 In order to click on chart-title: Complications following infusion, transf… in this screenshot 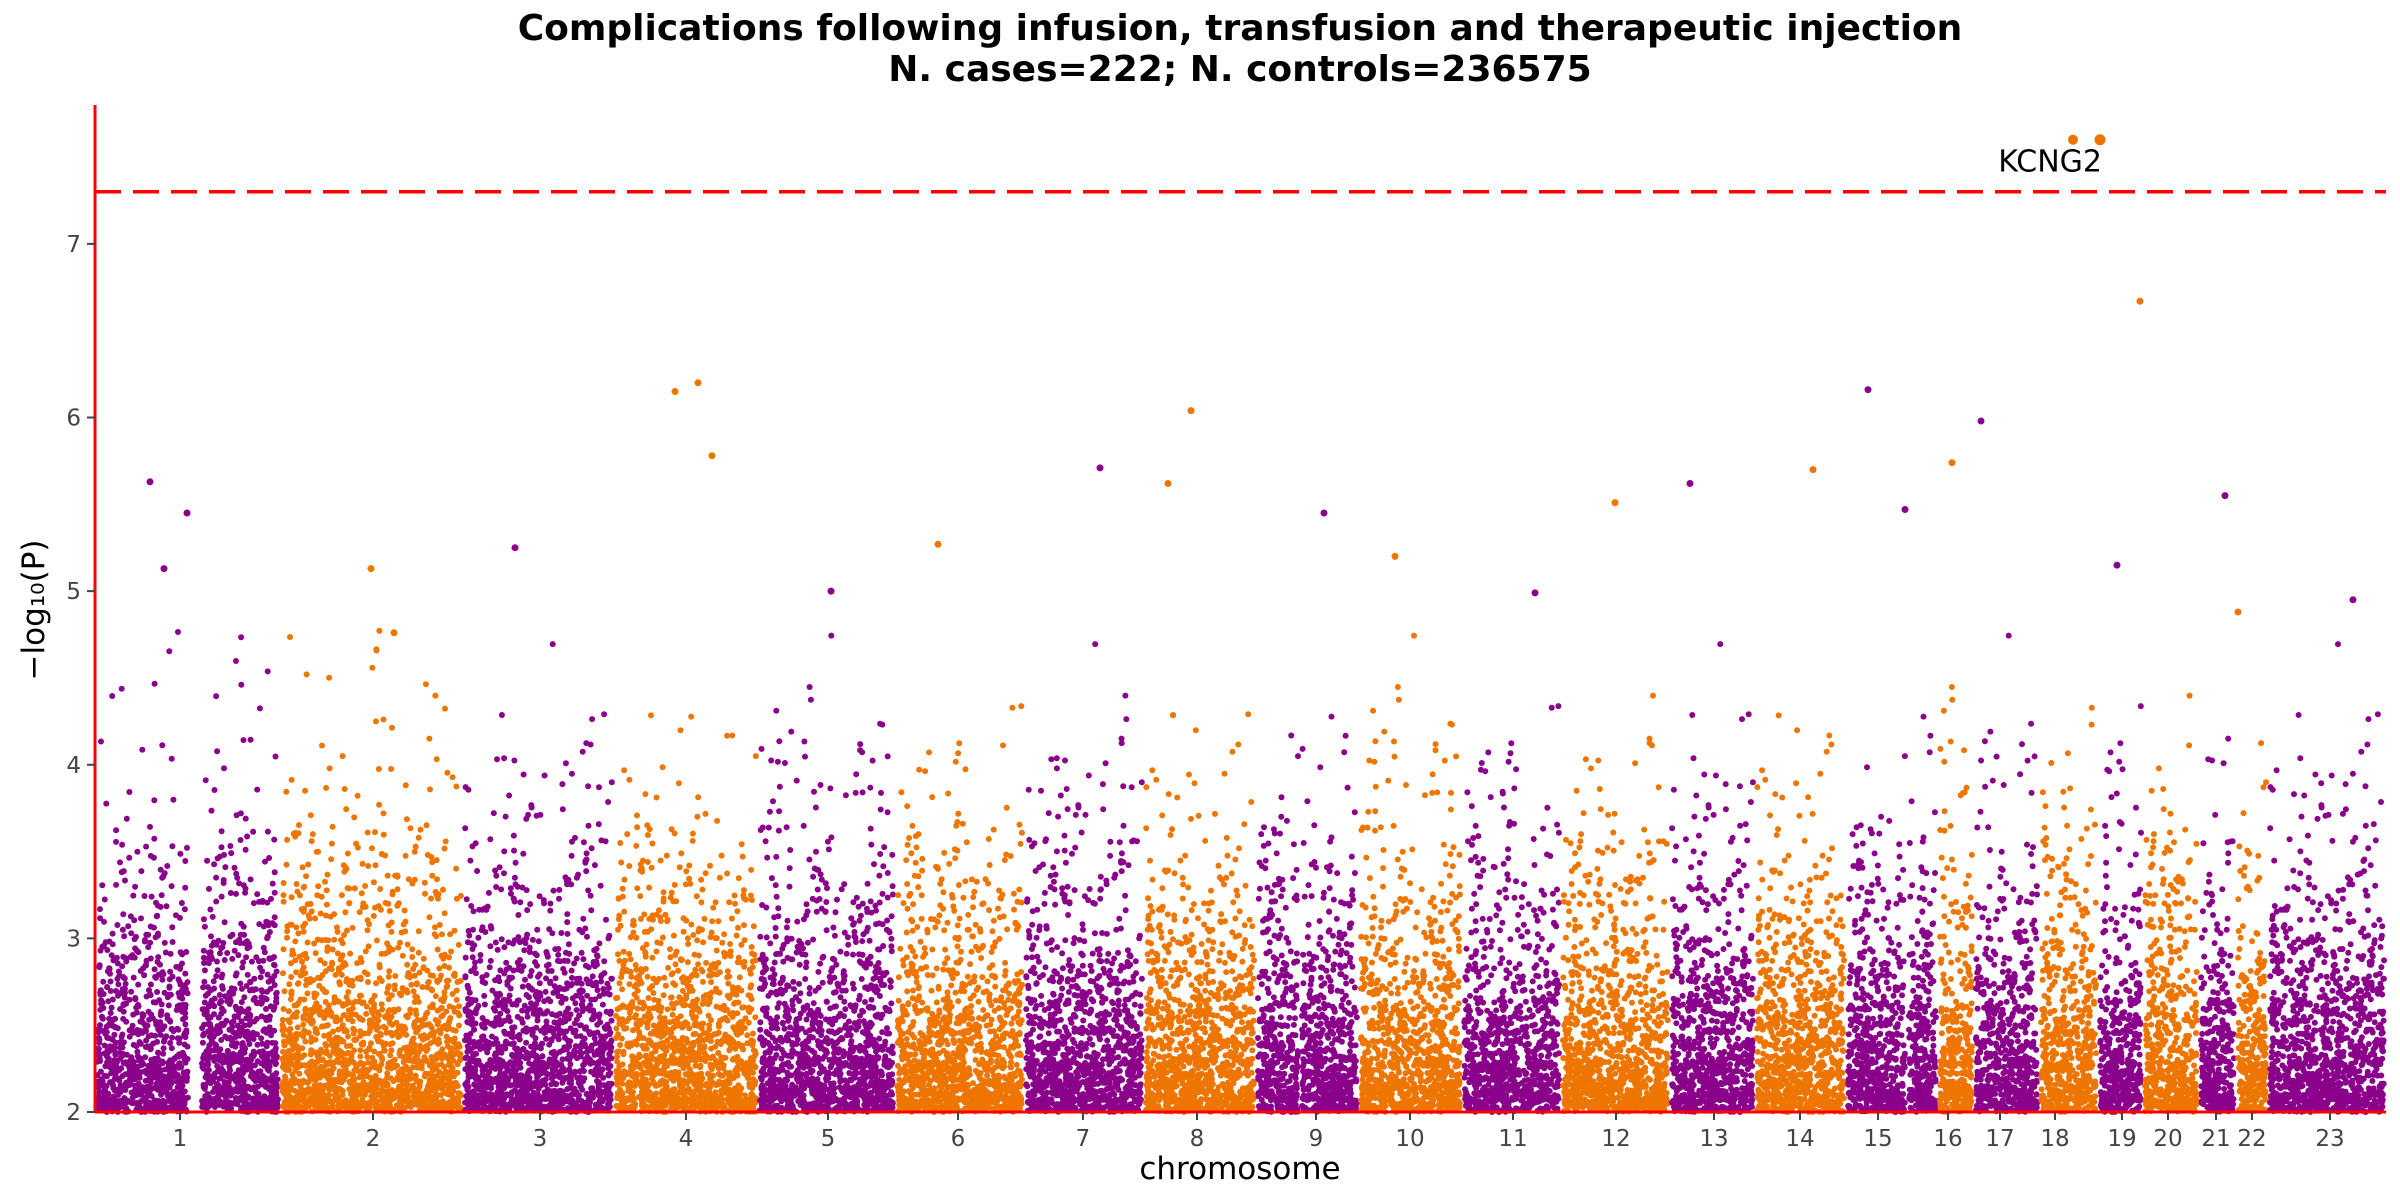, I will do `click(1240, 28)`.